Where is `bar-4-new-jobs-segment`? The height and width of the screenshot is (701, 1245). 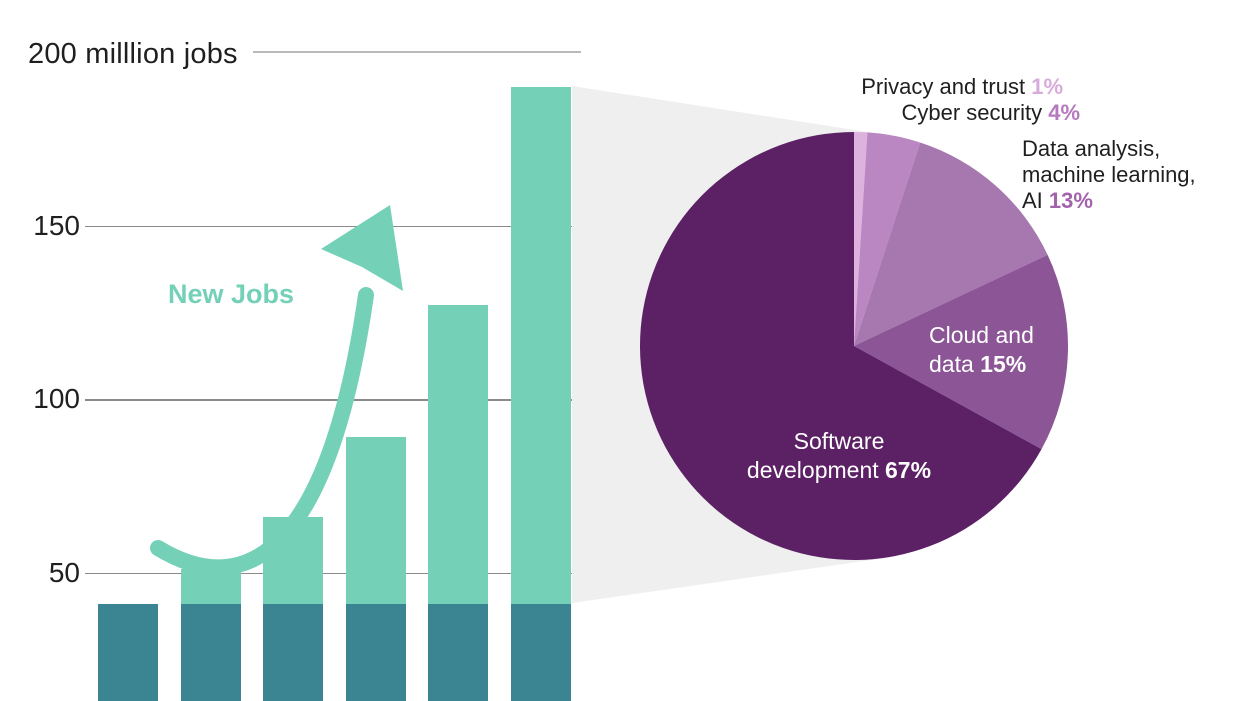
bar-4-new-jobs-segment is located at coordinates (375, 520).